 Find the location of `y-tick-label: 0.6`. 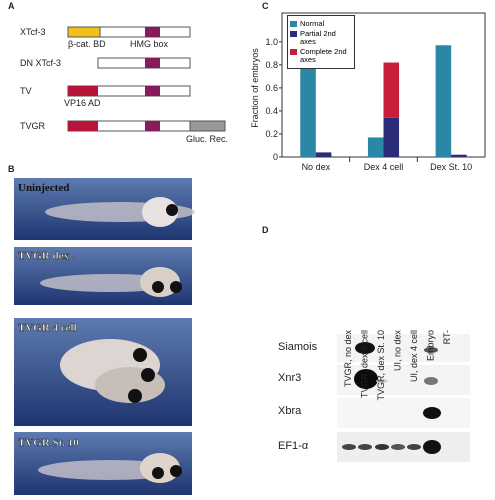

y-tick-label: 0.6 is located at coordinates (271, 88).